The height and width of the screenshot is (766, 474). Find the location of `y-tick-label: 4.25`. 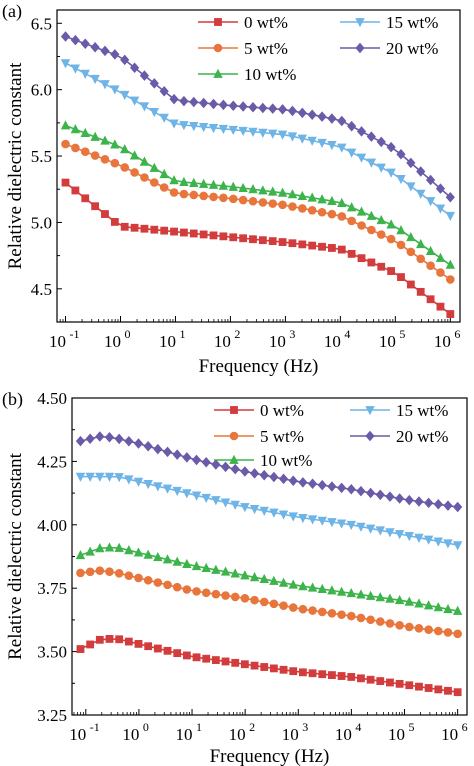

y-tick-label: 4.25 is located at coordinates (52, 461).